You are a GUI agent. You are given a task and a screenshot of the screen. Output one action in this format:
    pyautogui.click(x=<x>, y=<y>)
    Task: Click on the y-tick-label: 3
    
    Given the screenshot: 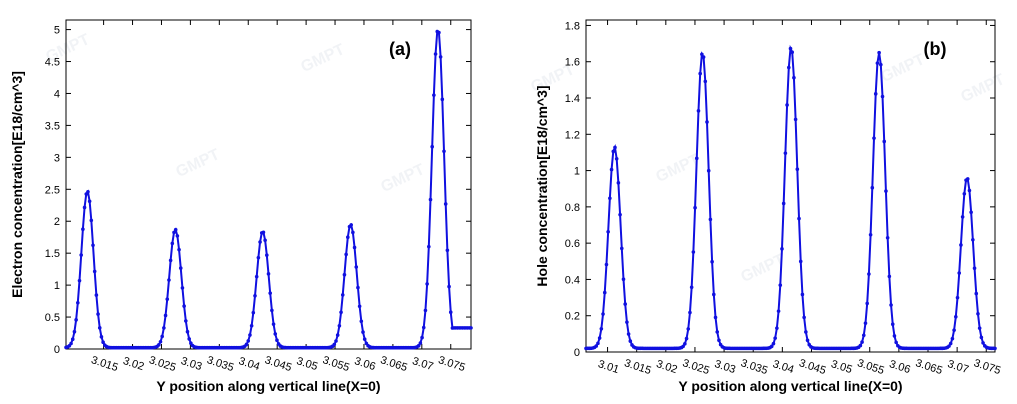 What is the action you would take?
    pyautogui.click(x=57, y=158)
    